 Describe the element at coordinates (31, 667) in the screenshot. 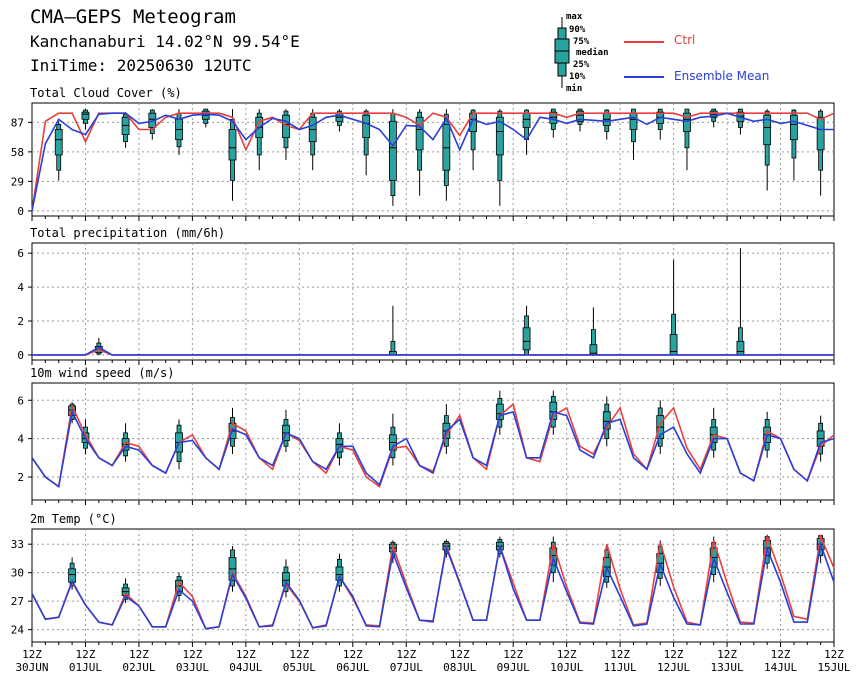

I see `x-day-label: 30JUN` at that location.